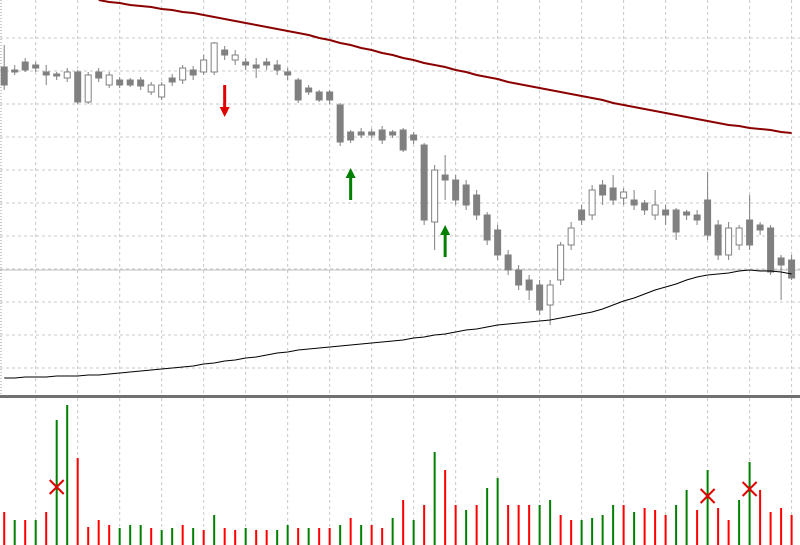  I want to click on cross-mark, so click(707, 496).